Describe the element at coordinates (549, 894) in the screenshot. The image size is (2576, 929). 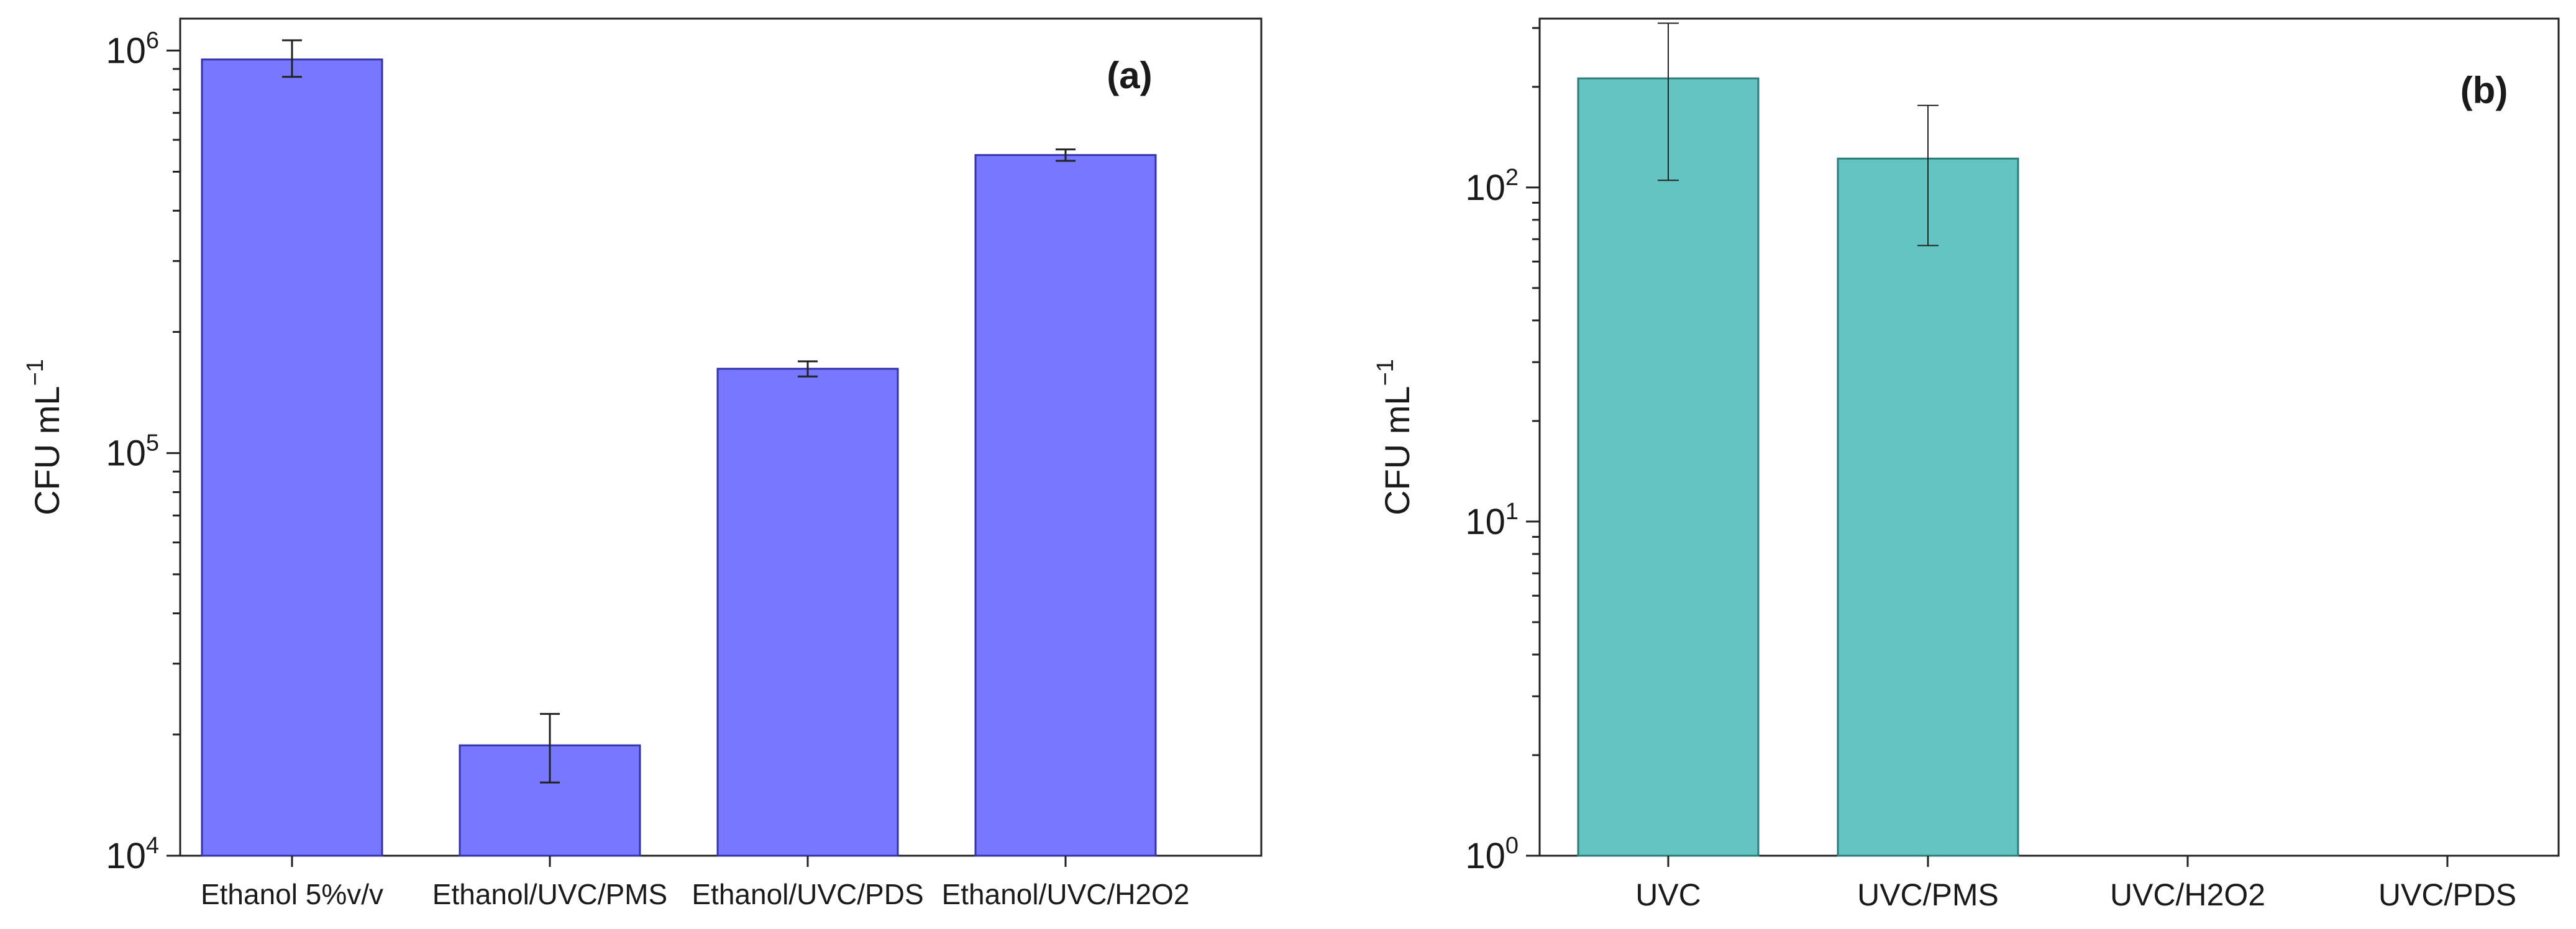
I see `panel-a-category-label: Ethanol/UVC/PMS` at that location.